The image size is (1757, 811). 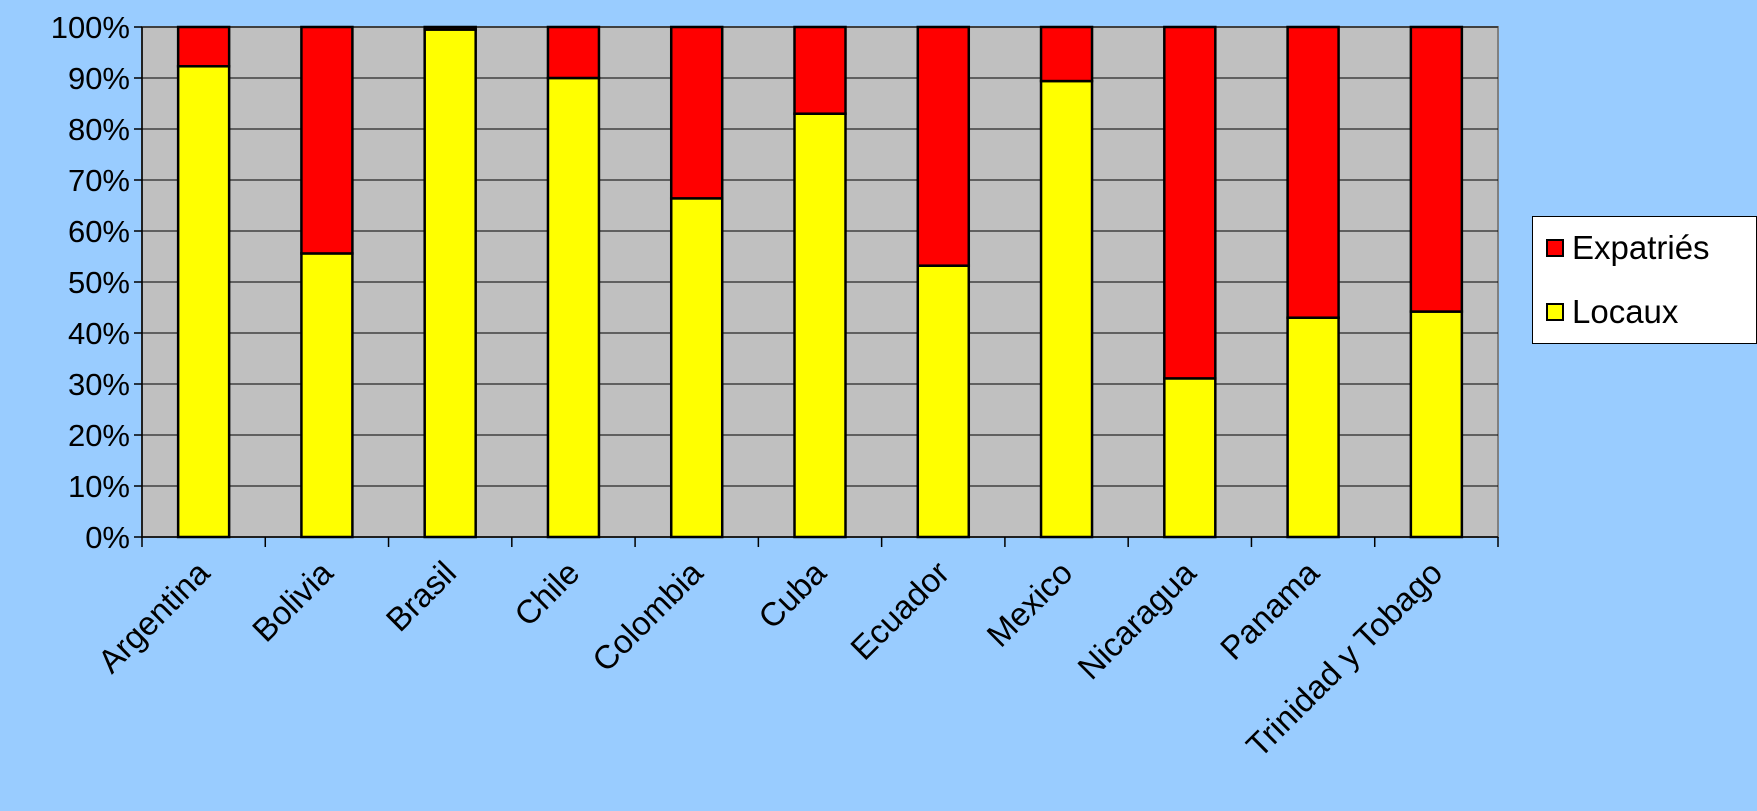 I want to click on x-category-label: Brasil, so click(x=421, y=596).